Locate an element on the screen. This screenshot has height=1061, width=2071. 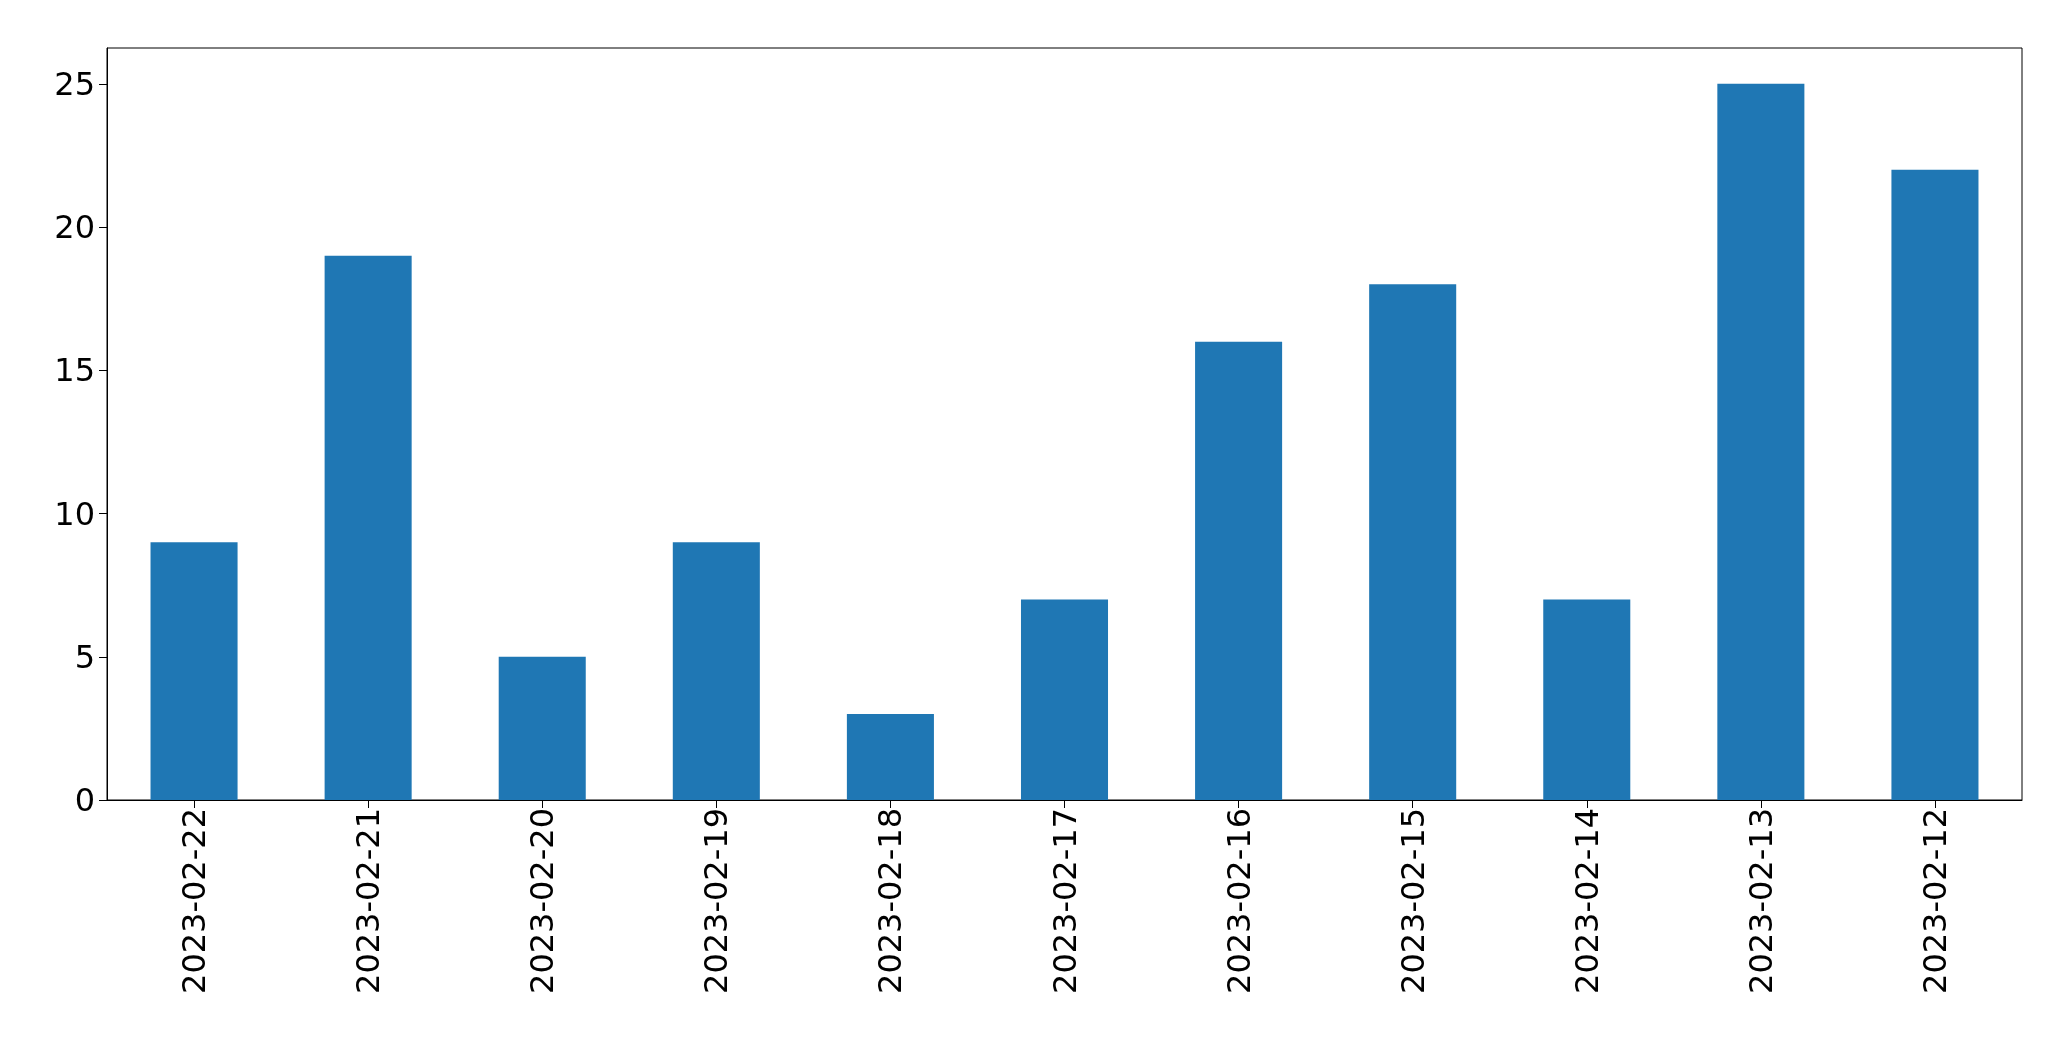
y-tick-label: 5 is located at coordinates (84, 656).